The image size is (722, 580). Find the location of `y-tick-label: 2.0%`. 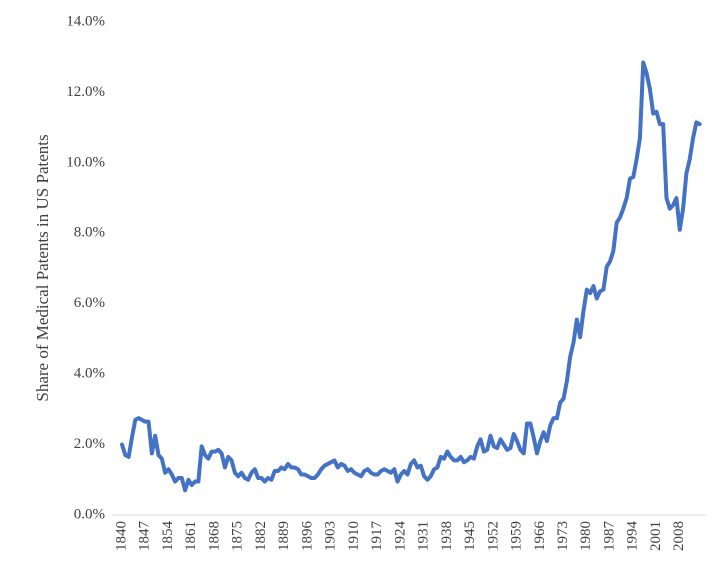

y-tick-label: 2.0% is located at coordinates (89, 444).